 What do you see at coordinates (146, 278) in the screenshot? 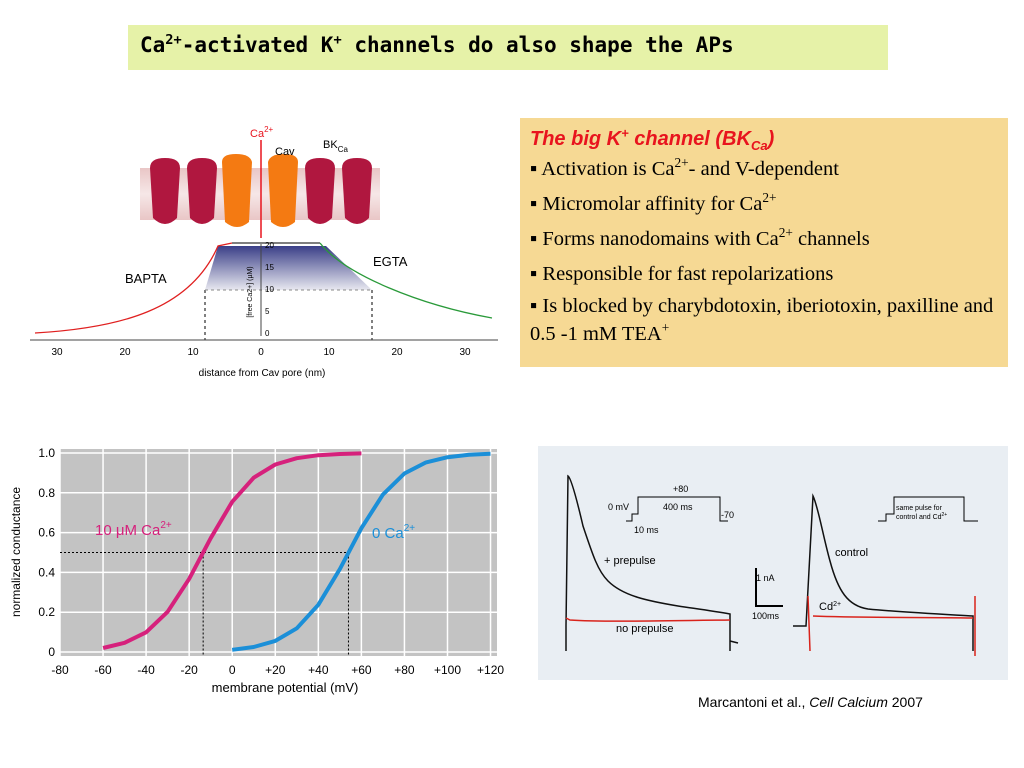
I see `label-bapta: BAPTA` at bounding box center [146, 278].